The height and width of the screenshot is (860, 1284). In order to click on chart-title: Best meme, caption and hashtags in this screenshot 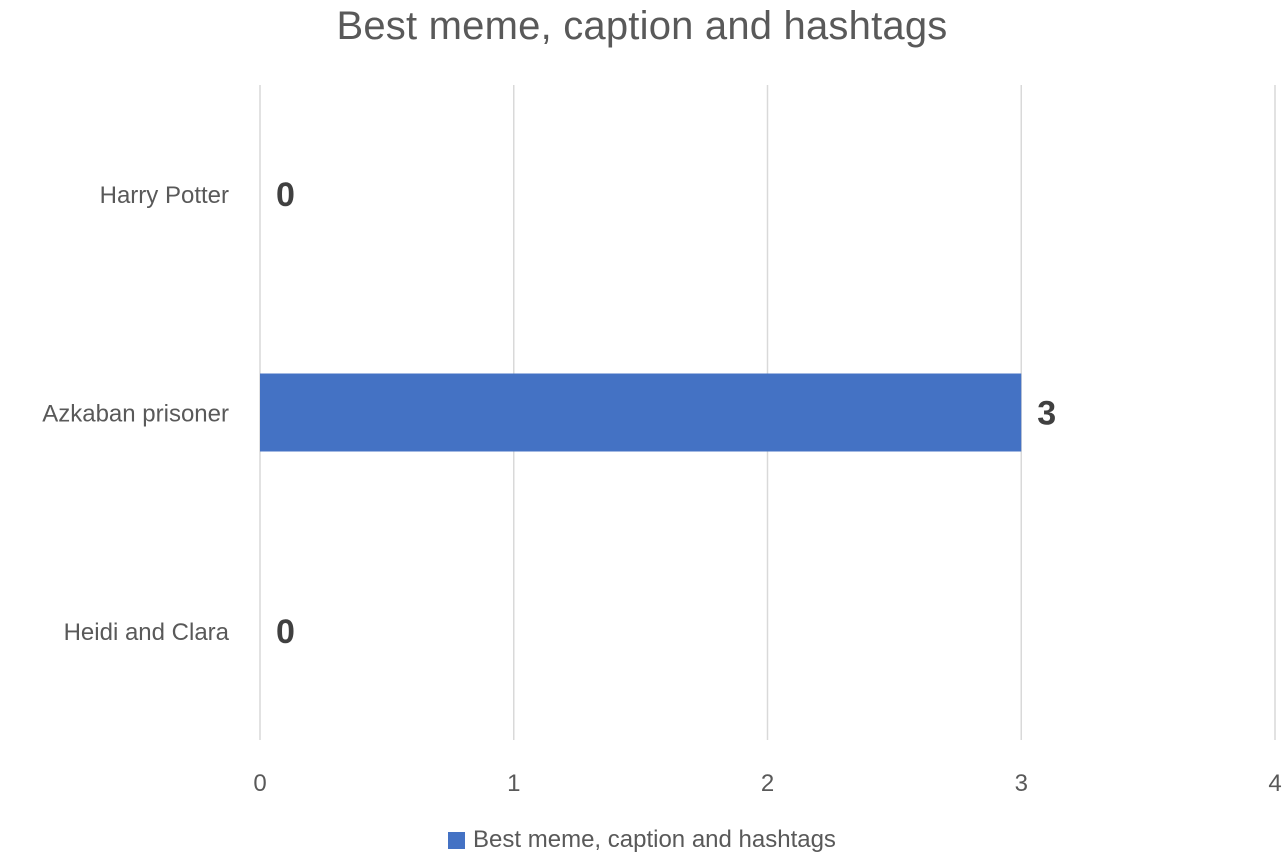, I will do `click(642, 26)`.